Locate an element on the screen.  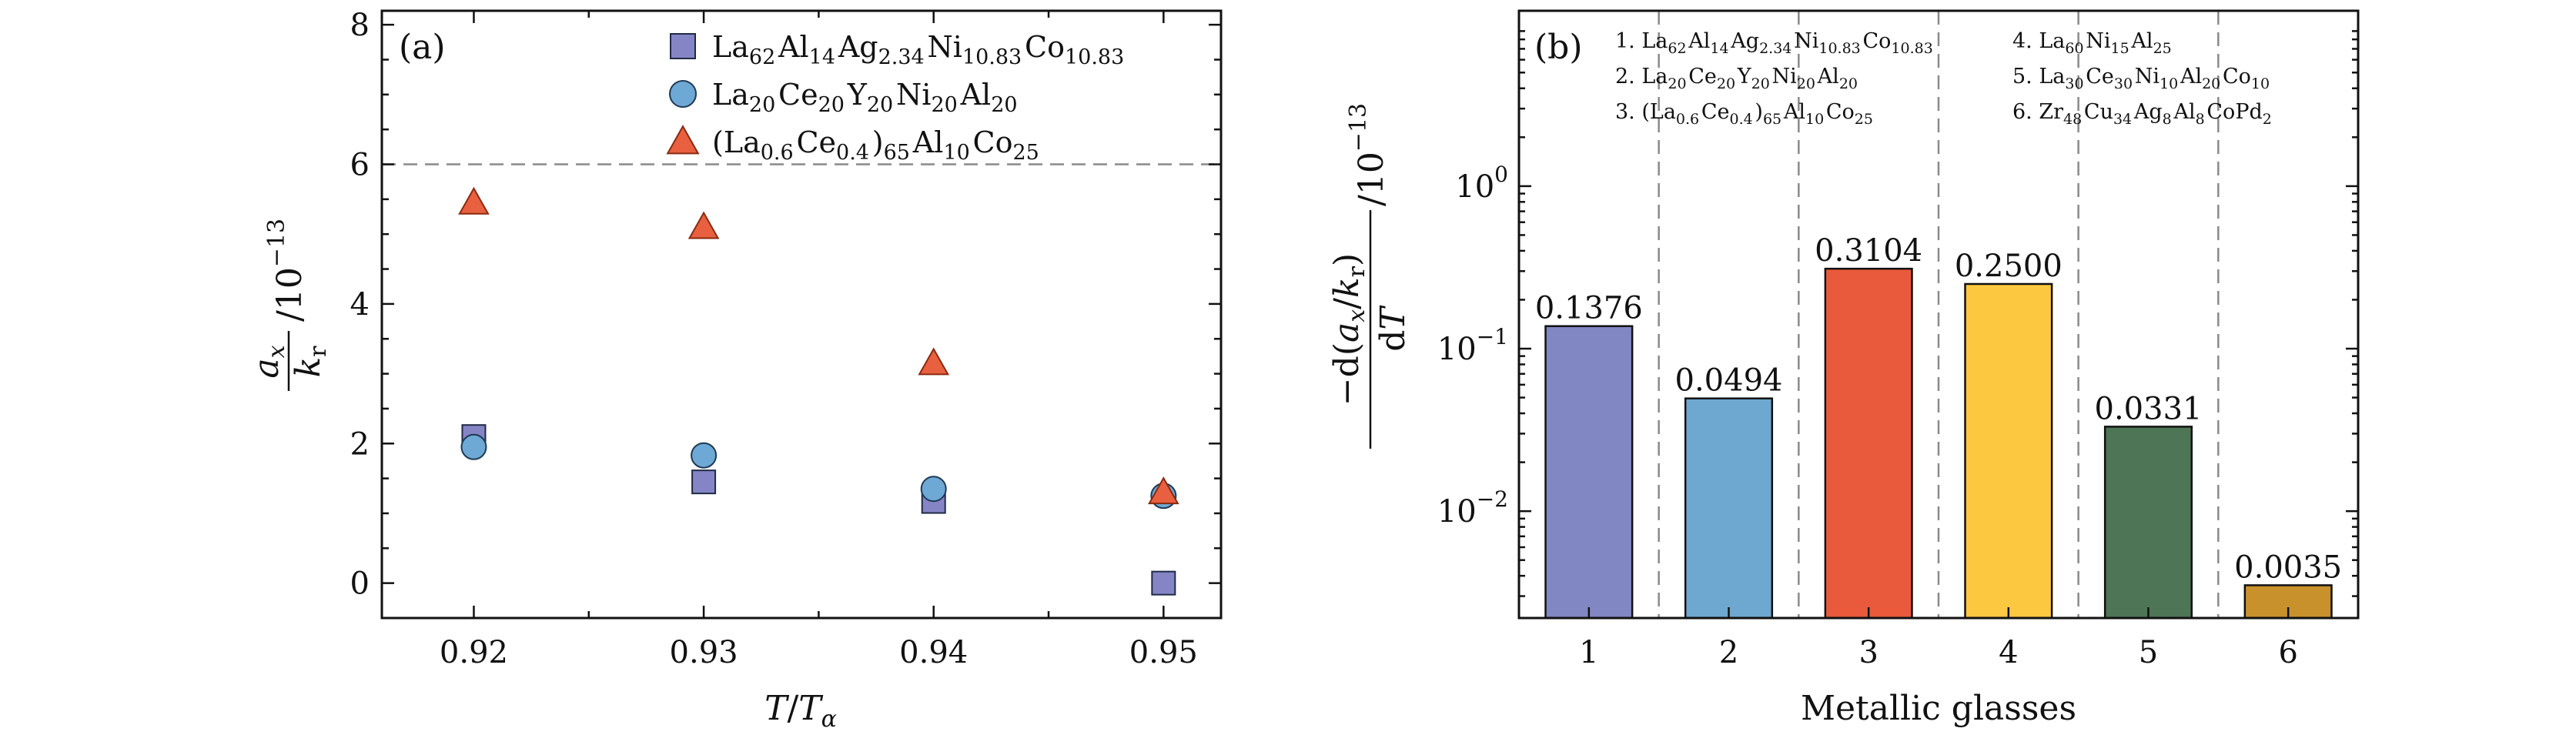
bar-value-label-2: 0.0494 is located at coordinates (1729, 381).